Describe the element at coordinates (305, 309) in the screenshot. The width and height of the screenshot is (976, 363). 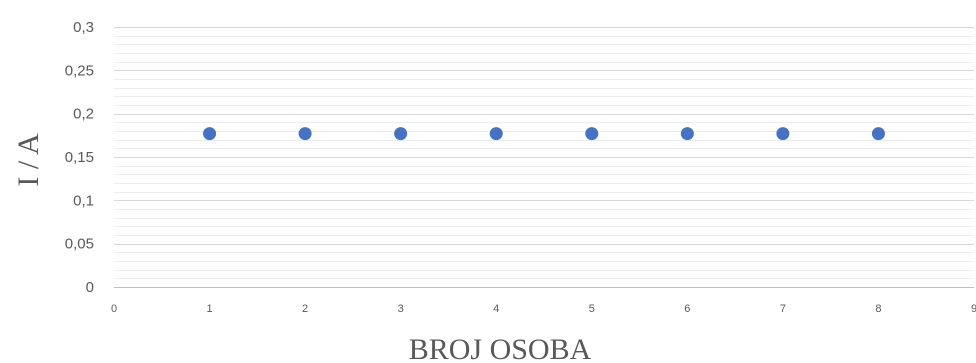
I see `x-tick-label: 2` at that location.